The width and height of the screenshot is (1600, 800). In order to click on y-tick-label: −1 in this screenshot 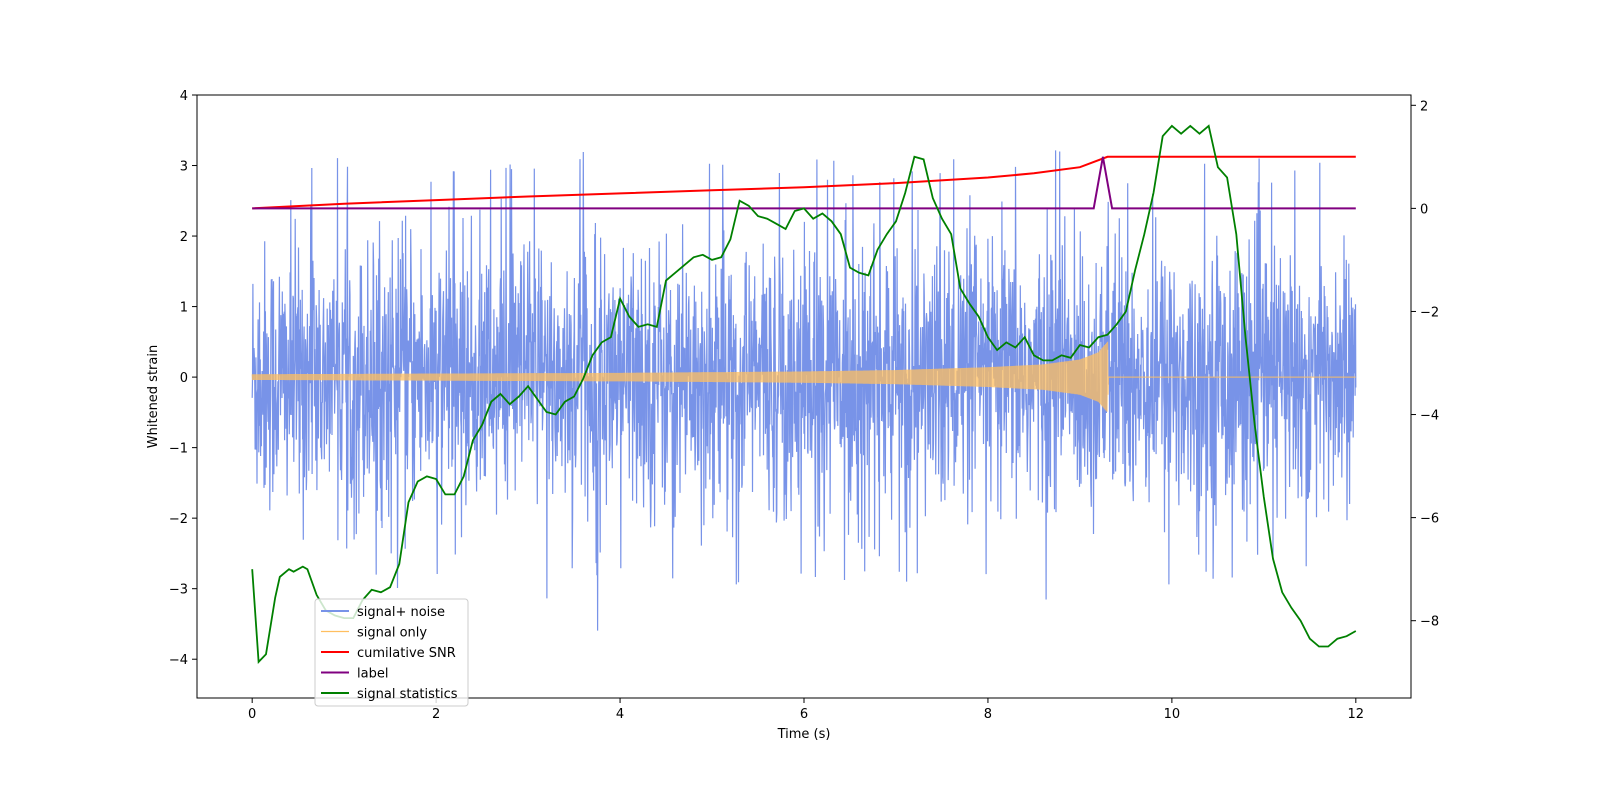, I will do `click(178, 449)`.